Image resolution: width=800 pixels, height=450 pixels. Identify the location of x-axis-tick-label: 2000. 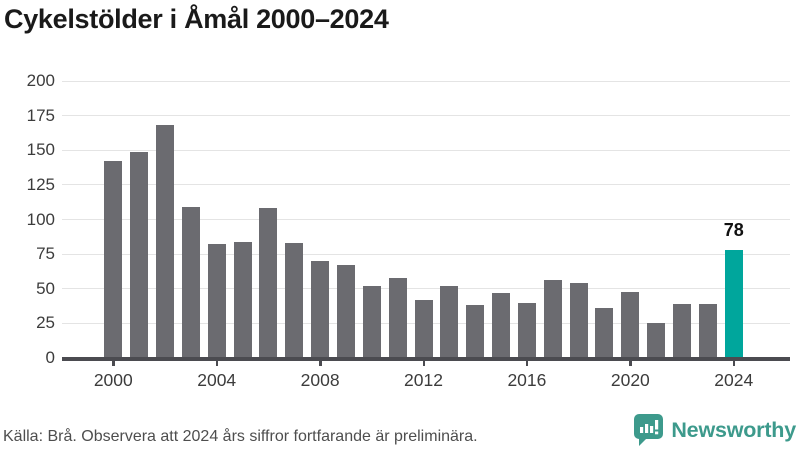
(113, 380).